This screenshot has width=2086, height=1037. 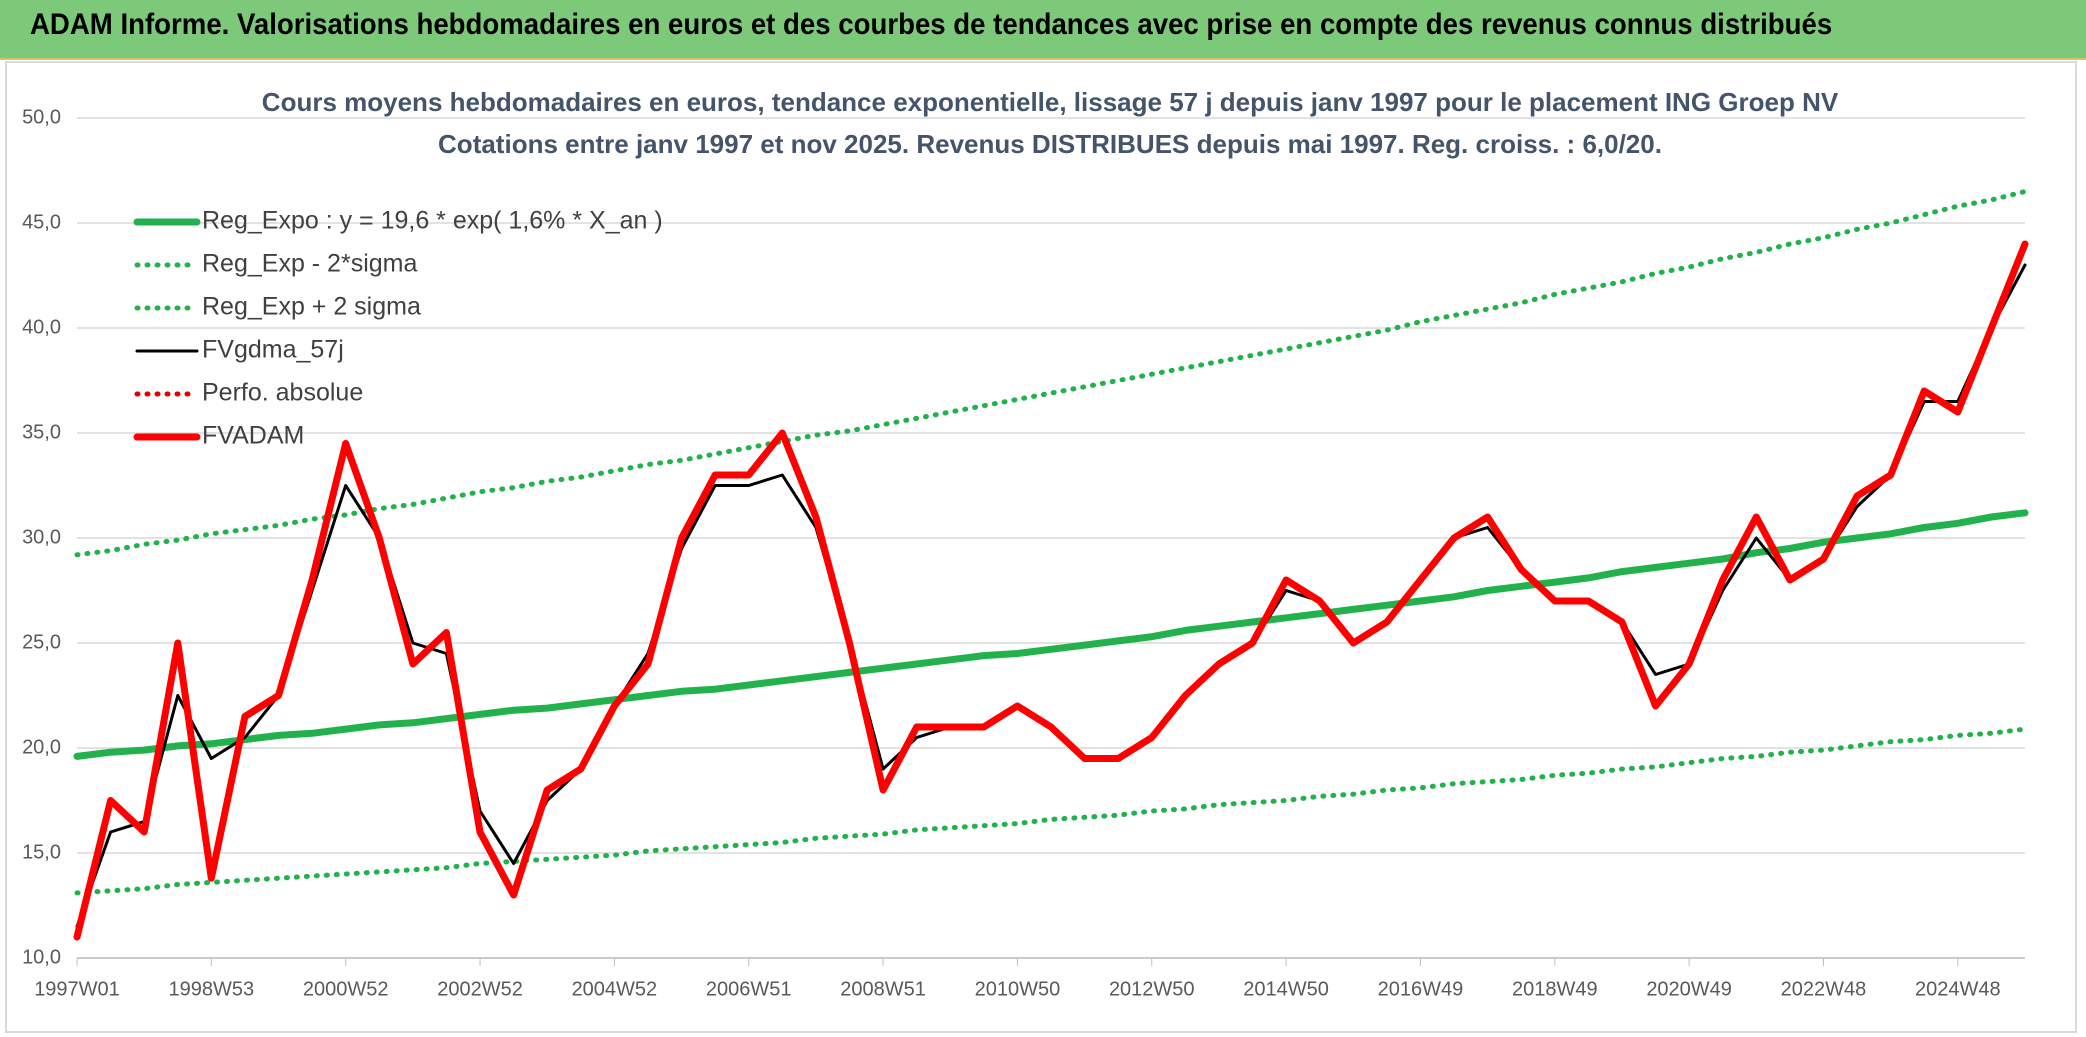 I want to click on x-tick-label: 2008W51, so click(x=883, y=989).